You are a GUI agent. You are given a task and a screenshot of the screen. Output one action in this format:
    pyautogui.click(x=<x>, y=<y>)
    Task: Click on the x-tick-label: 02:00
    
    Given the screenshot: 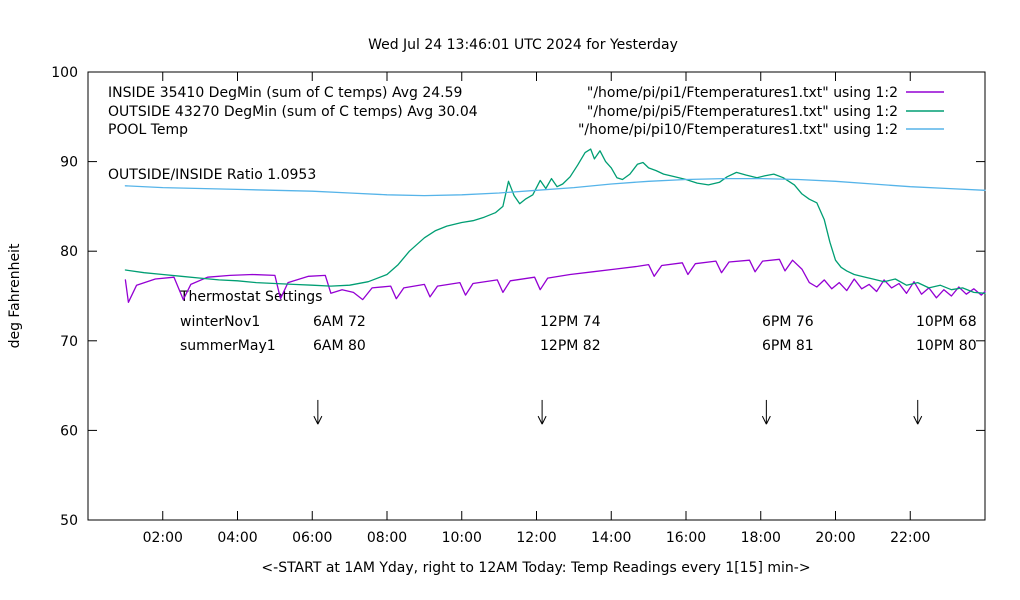 What is the action you would take?
    pyautogui.click(x=163, y=538)
    